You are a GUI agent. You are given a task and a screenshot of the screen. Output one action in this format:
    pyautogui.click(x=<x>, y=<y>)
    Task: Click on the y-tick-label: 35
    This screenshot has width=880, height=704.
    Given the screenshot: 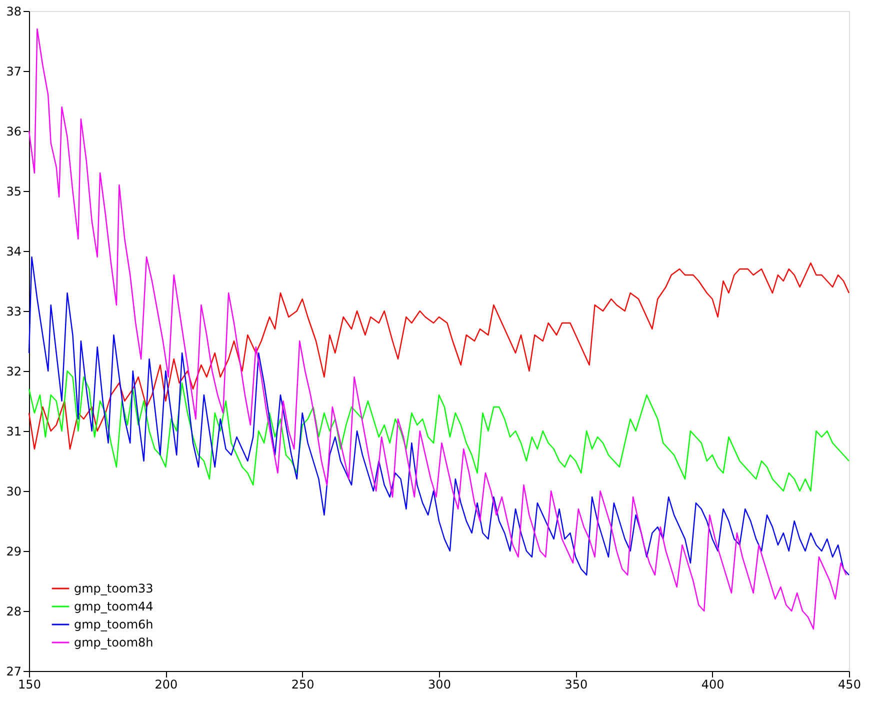 What is the action you would take?
    pyautogui.click(x=14, y=191)
    